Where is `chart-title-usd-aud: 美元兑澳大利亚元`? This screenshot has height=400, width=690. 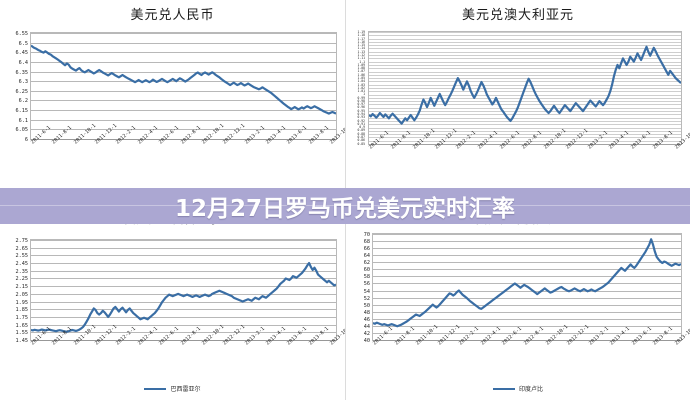 chart-title-usd-aud: 美元兑澳大利亚元 is located at coordinates (517, 15).